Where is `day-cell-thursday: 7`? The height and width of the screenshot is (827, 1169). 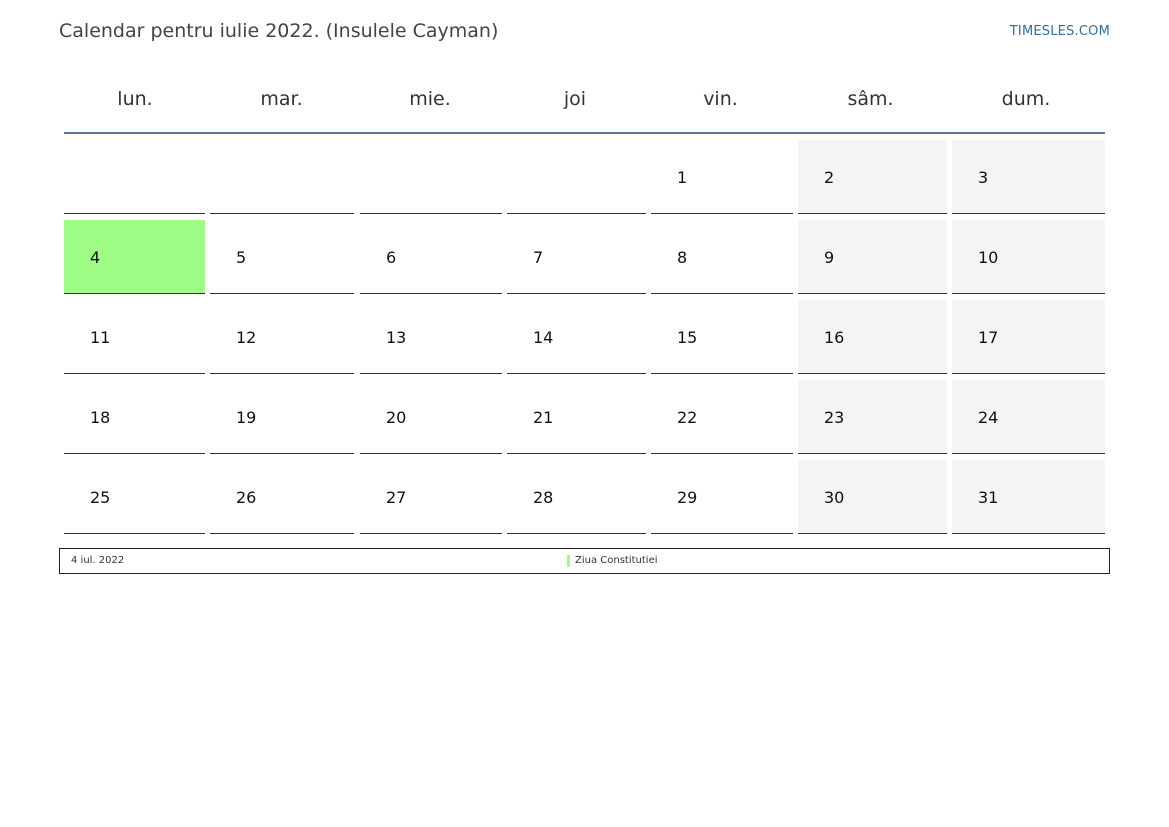
day-cell-thursday: 7 is located at coordinates (576, 257).